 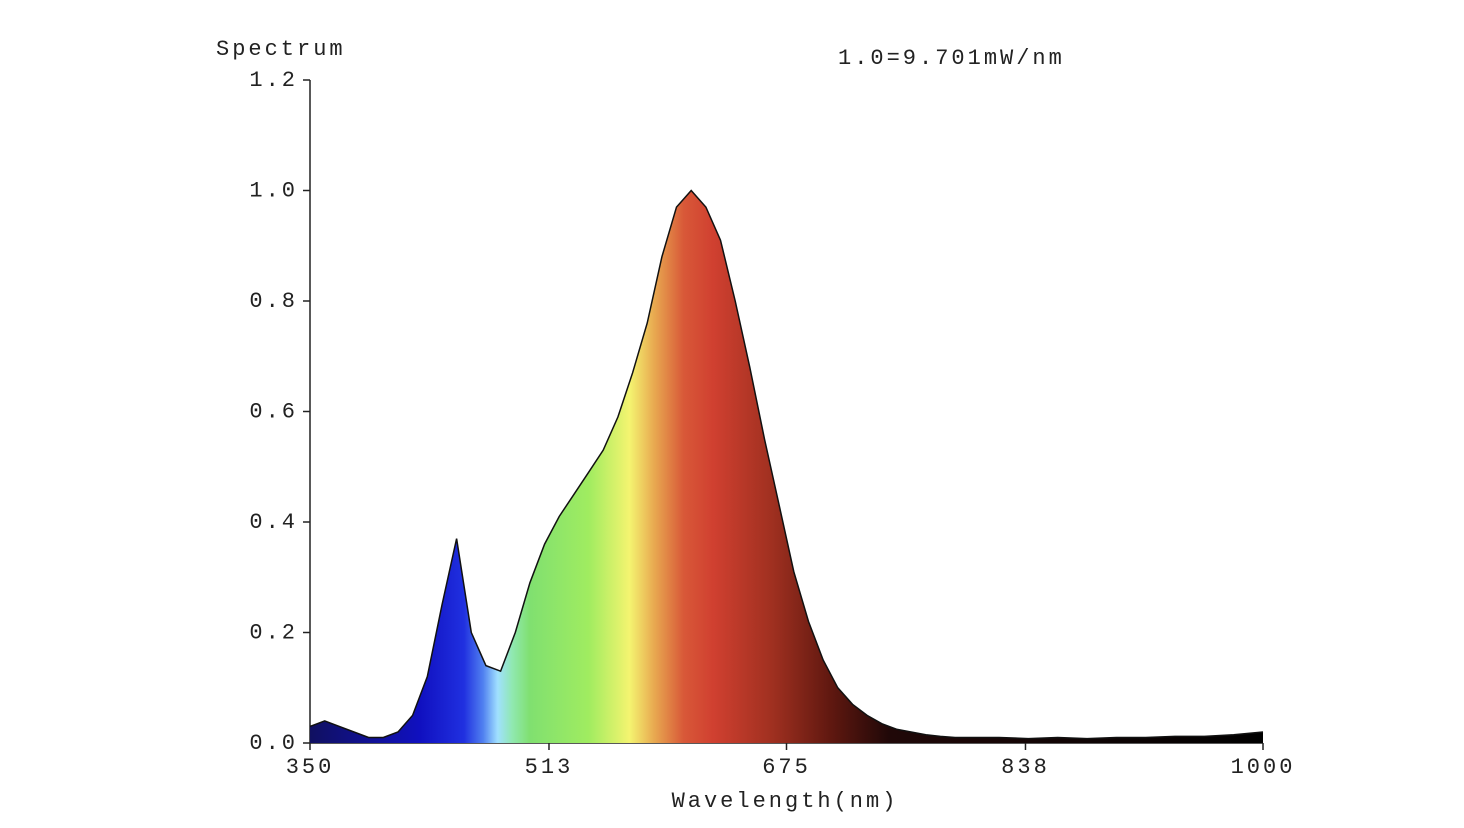 I want to click on y-tick-label: 0.8, so click(x=273, y=301).